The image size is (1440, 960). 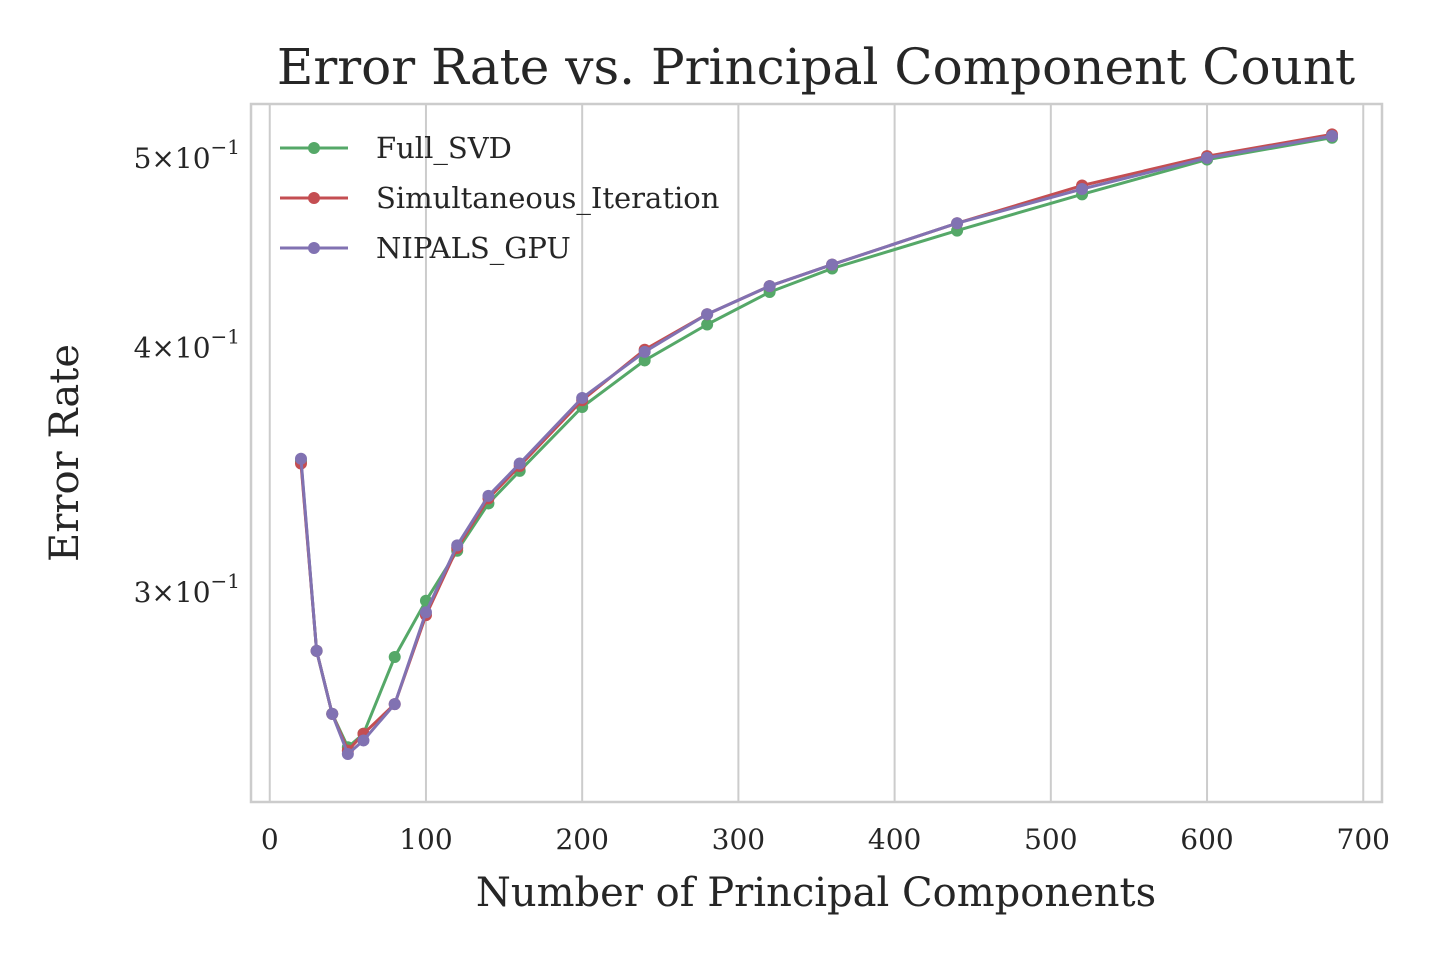 What do you see at coordinates (816, 67) in the screenshot?
I see `chart-title: Error Rate vs. Principal Component Count` at bounding box center [816, 67].